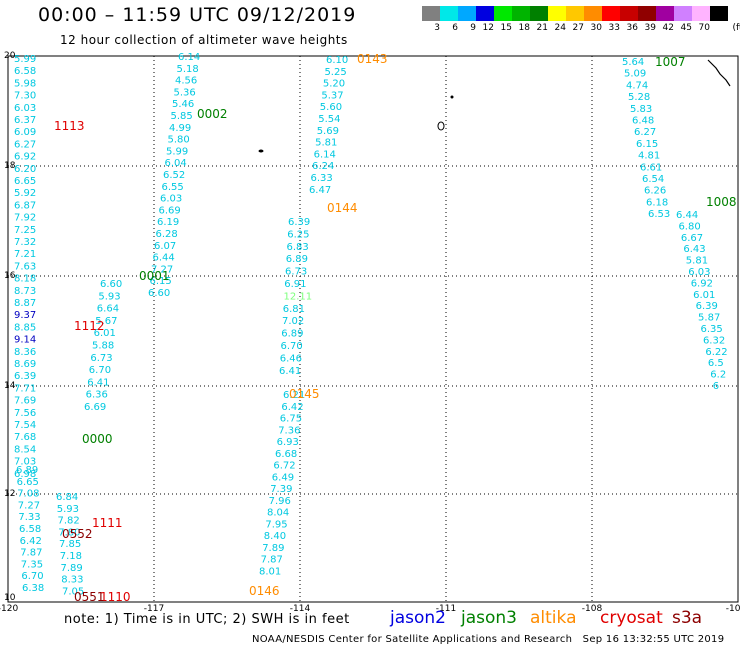 The height and width of the screenshot is (650, 740). Describe the element at coordinates (25, 413) in the screenshot. I see `wave-height-value: 7.56` at that location.